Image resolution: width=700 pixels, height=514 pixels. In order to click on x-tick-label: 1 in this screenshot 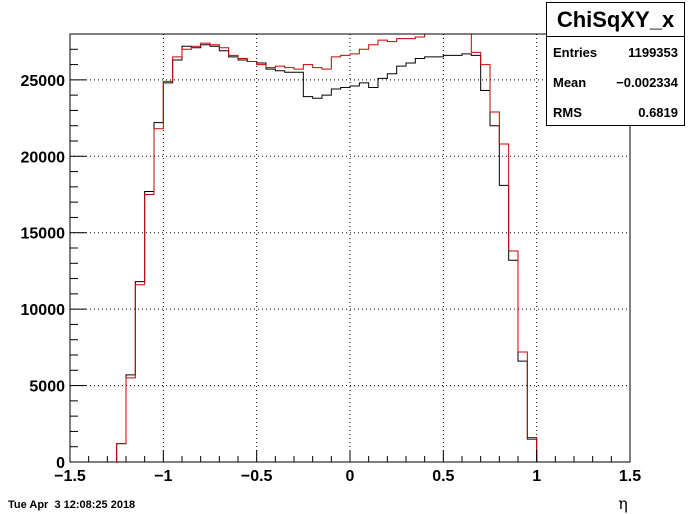, I will do `click(536, 476)`.